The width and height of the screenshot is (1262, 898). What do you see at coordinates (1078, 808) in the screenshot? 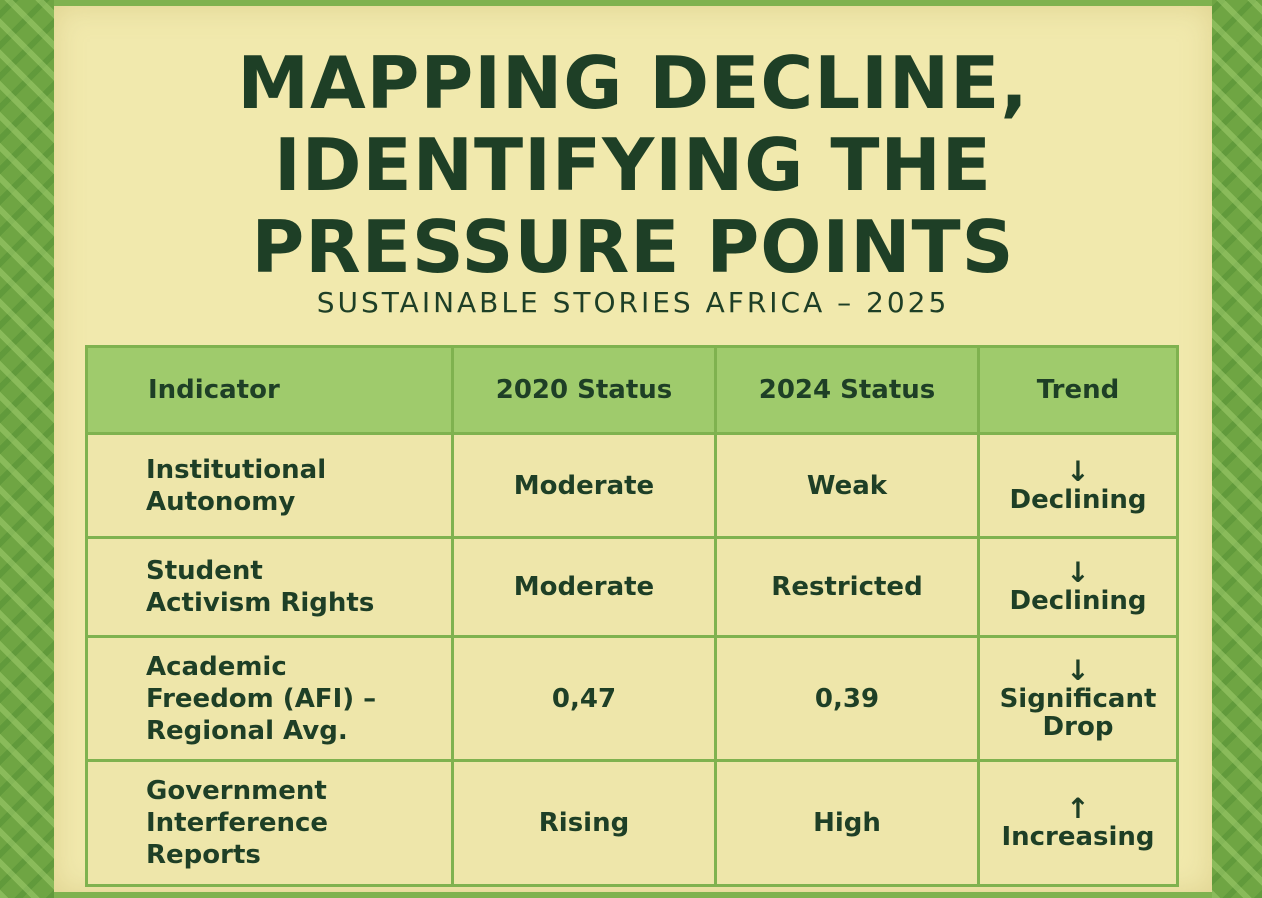
I see `up-arrow-icon: ↑` at bounding box center [1078, 808].